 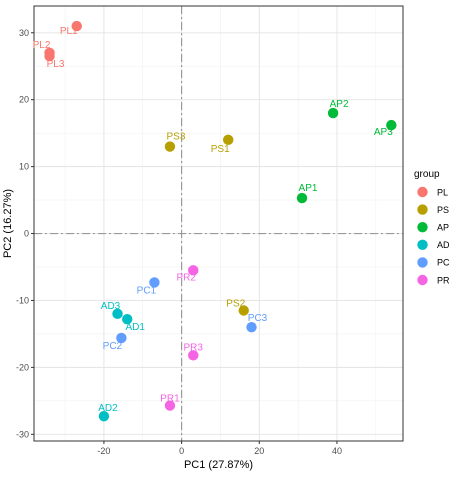 I want to click on x-axis-label: PC1 (27.87%), so click(x=218, y=465).